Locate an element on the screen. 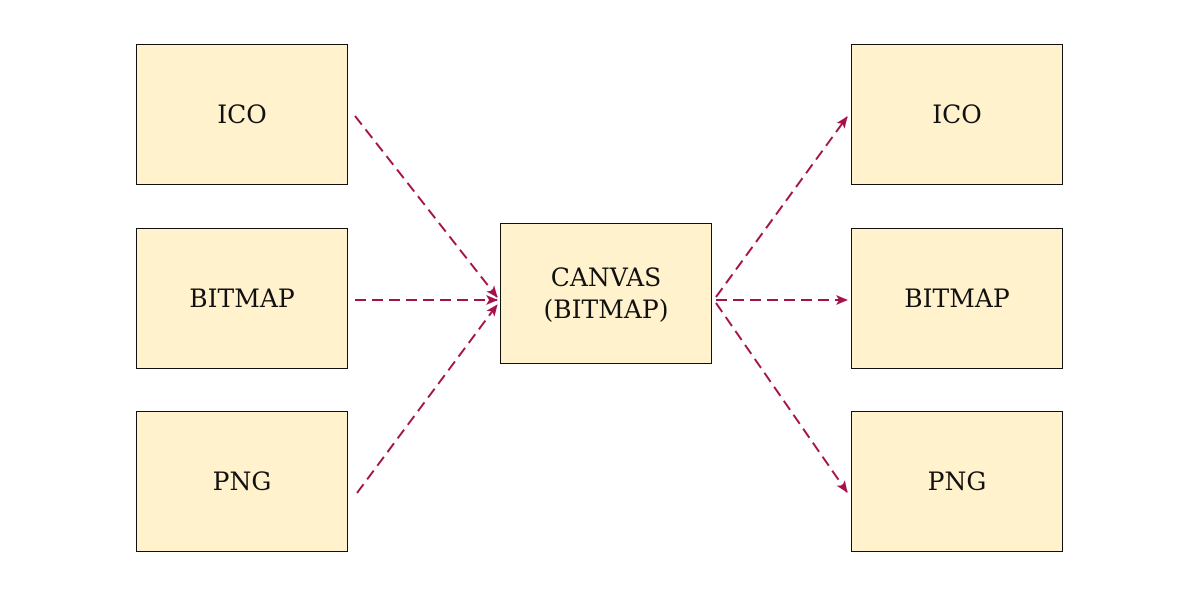  output-box-ico: ICO is located at coordinates (957, 114).